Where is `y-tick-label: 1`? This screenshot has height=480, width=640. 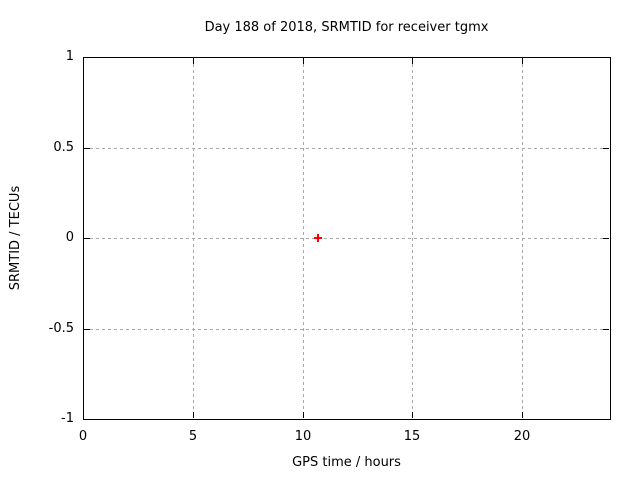
y-tick-label: 1 is located at coordinates (69, 56).